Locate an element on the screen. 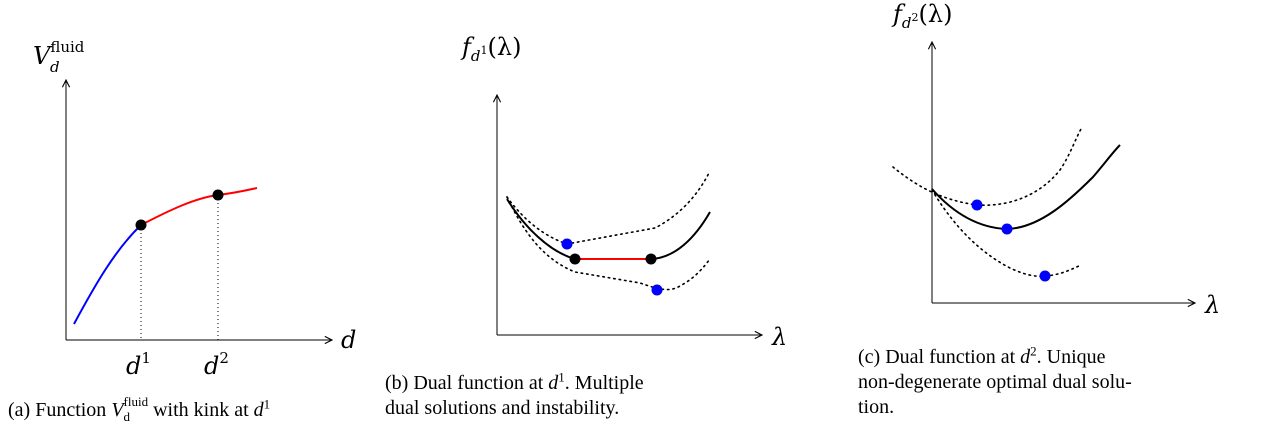 This screenshot has width=1261, height=429. panel-b-x-label: λ is located at coordinates (779, 337).